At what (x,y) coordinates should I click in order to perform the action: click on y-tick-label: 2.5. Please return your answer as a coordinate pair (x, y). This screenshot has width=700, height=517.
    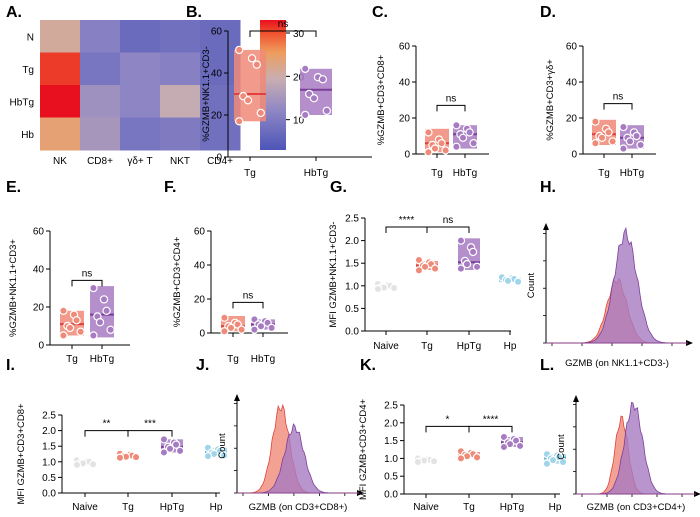
    Looking at the image, I should click on (391, 406).